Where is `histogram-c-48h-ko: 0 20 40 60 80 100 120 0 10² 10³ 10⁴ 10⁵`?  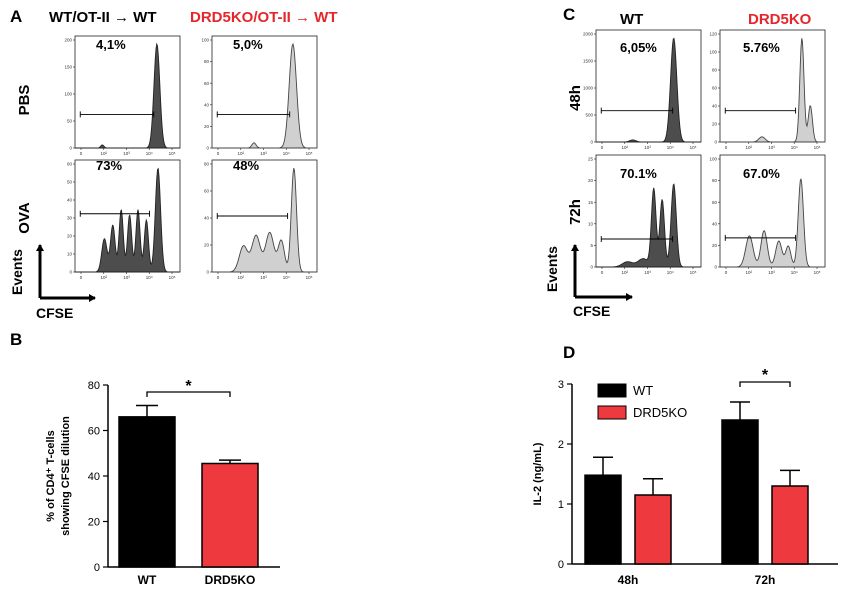
histogram-c-48h-ko: 0 20 40 60 80 100 120 0 10² 10³ 10⁴ 10⁵ is located at coordinates (767, 89).